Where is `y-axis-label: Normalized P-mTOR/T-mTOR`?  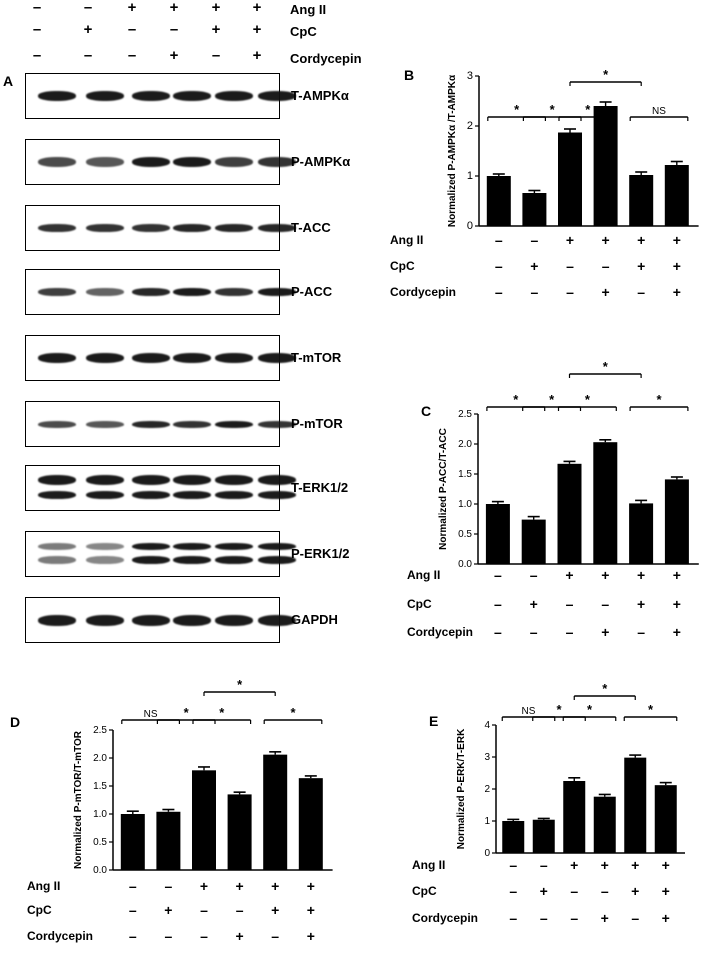
y-axis-label: Normalized P-mTOR/T-mTOR is located at coordinates (78, 799).